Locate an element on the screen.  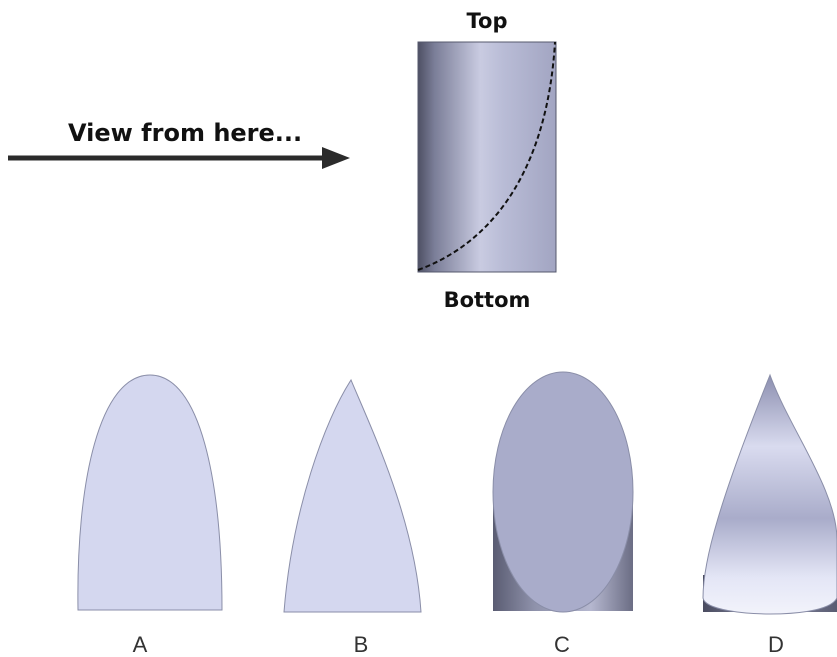
view-arrow is located at coordinates (179, 158).